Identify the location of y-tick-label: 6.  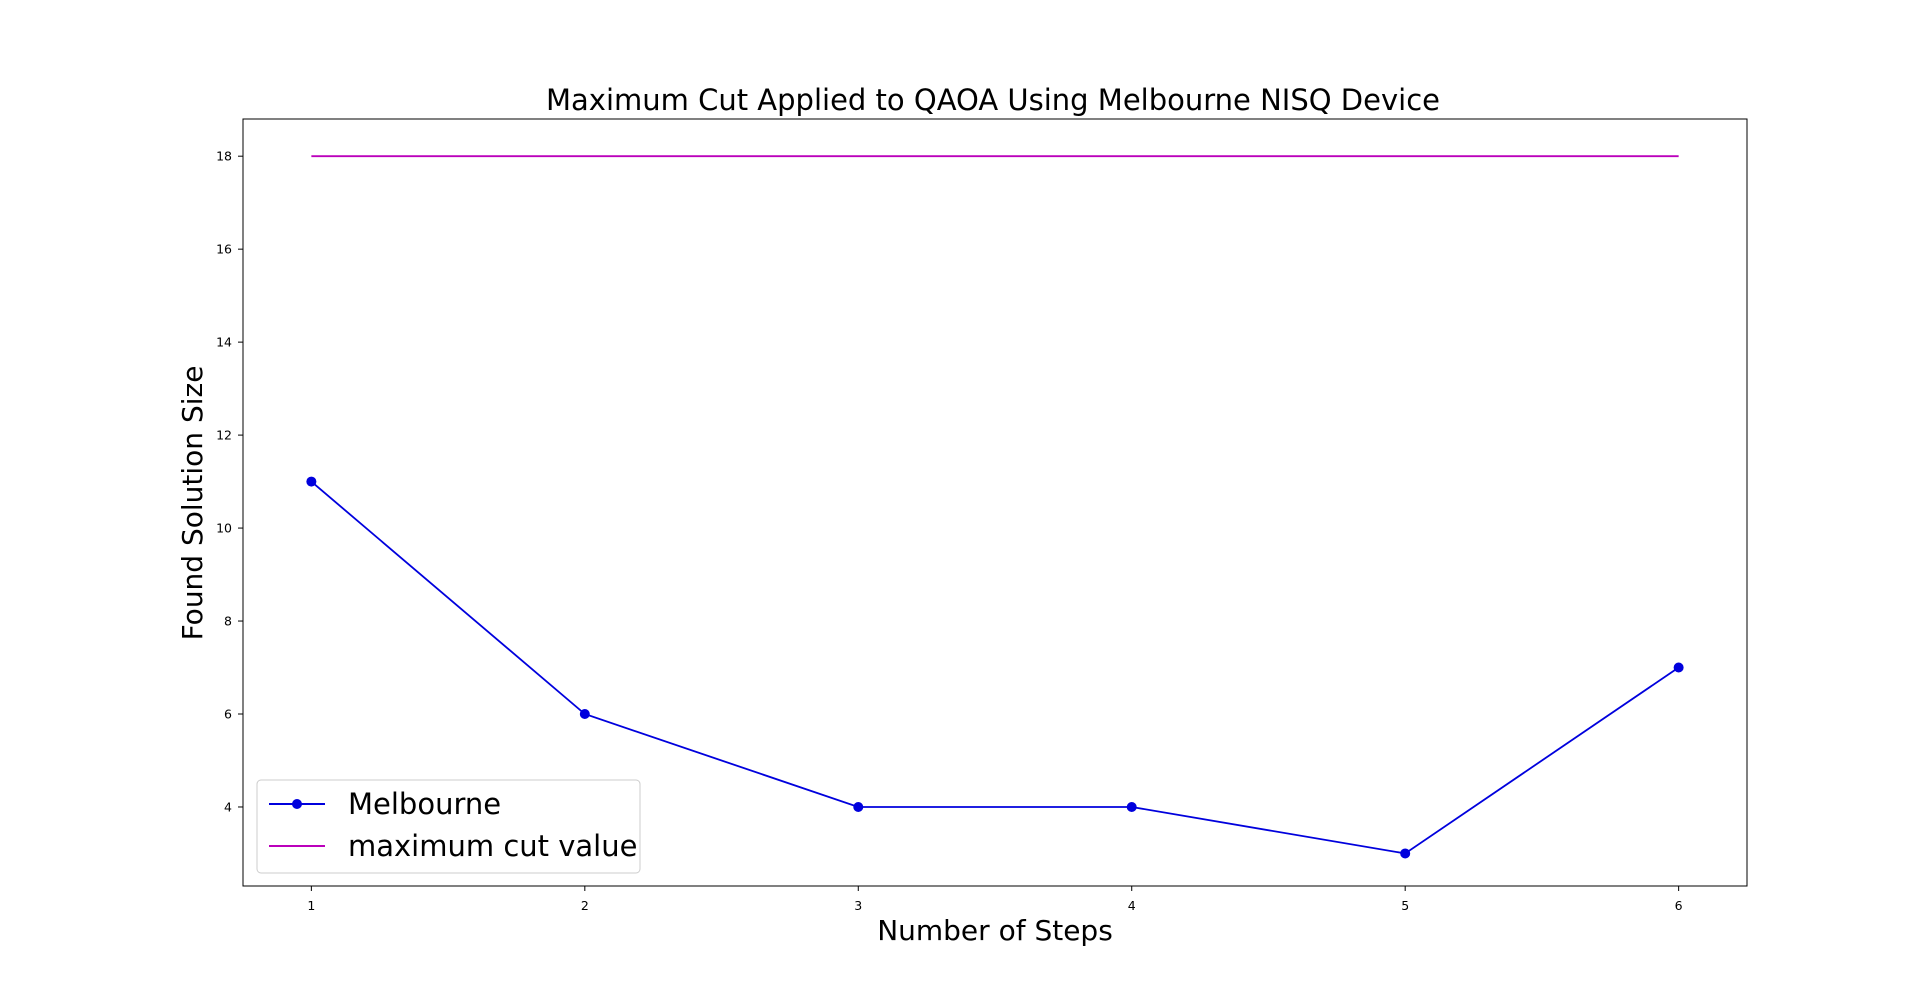
(228, 714).